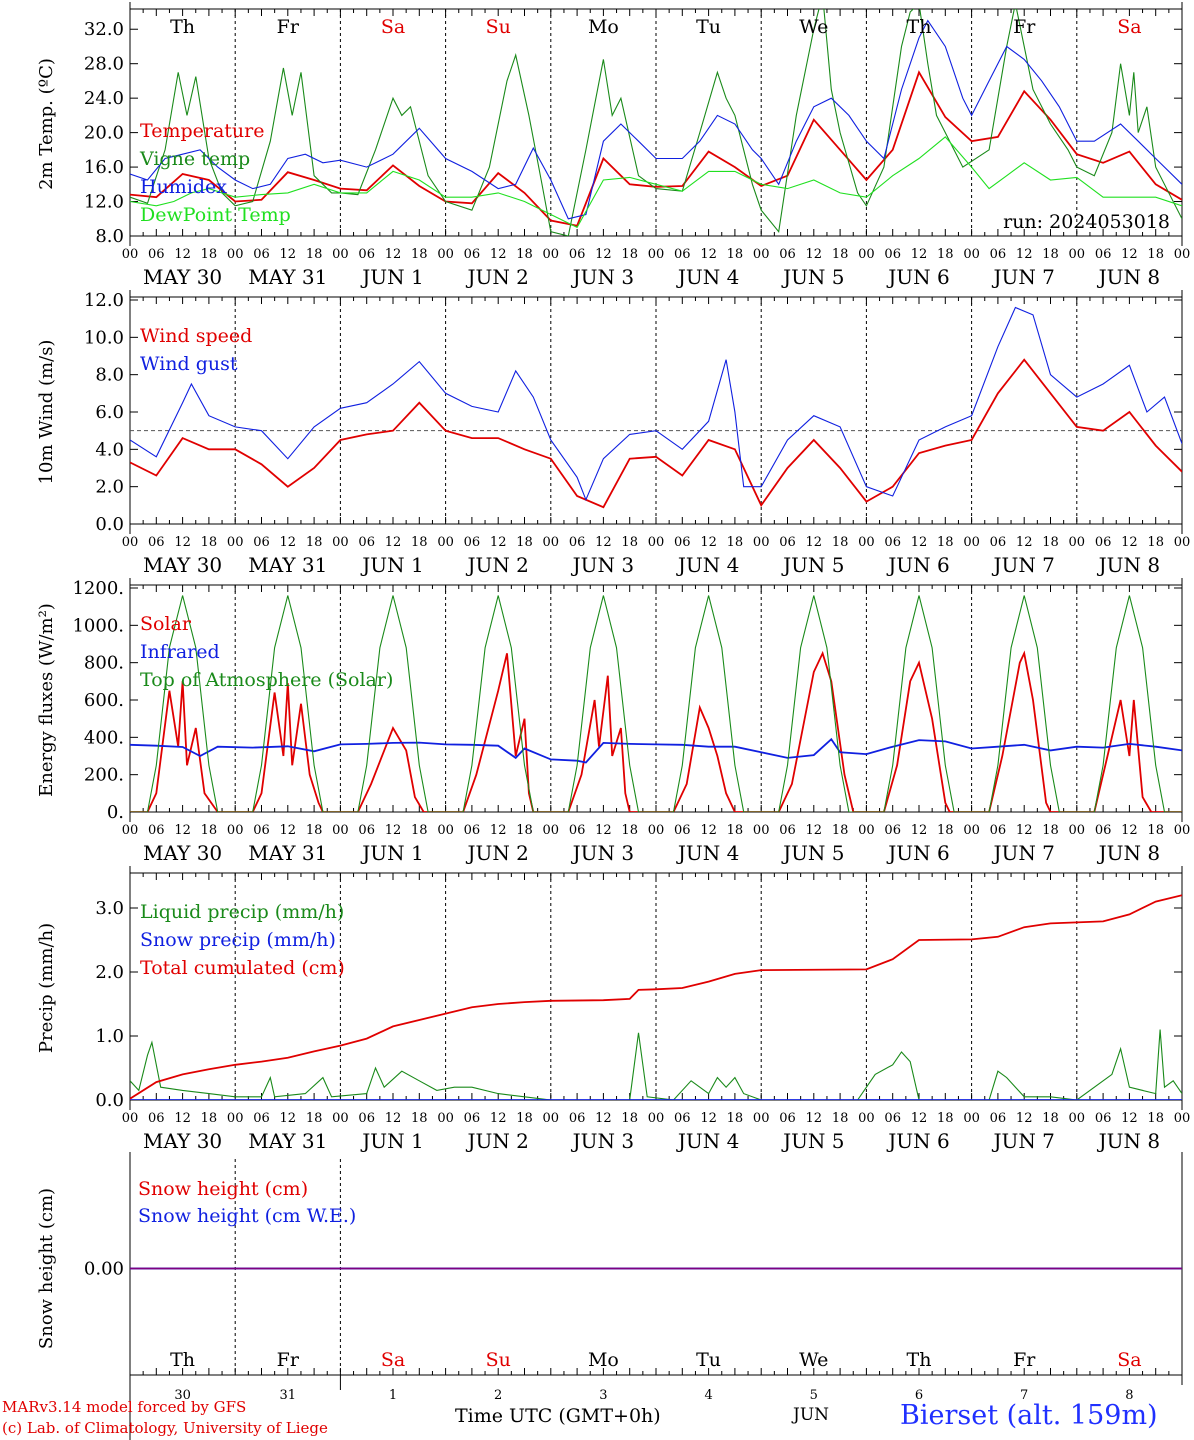 This screenshot has height=1440, width=1194. What do you see at coordinates (109, 449) in the screenshot?
I see `y-tick-label: 4.0` at bounding box center [109, 449].